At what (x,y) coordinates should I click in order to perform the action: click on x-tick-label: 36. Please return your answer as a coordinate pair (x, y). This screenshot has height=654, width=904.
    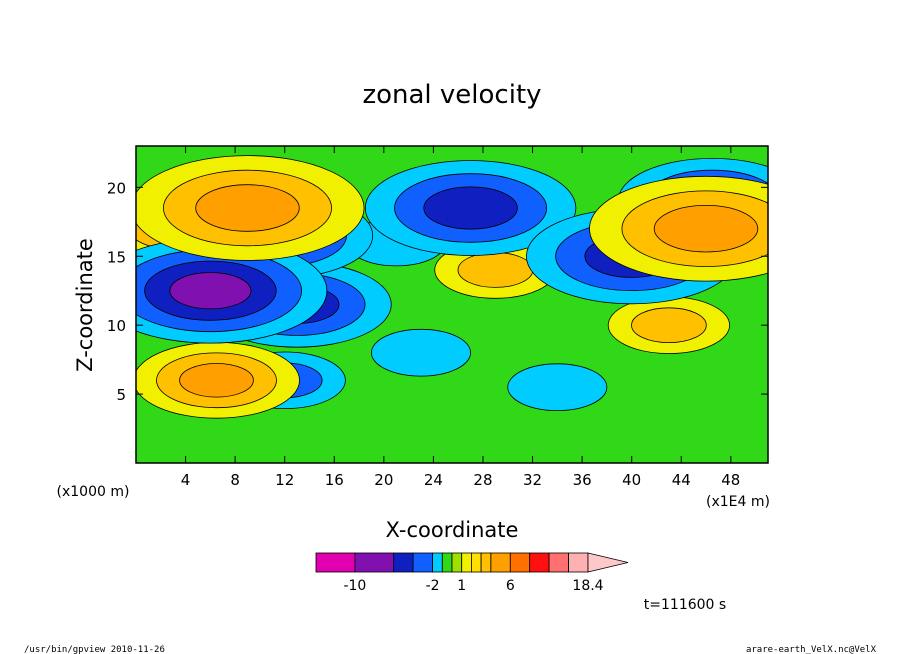
    Looking at the image, I should click on (582, 480).